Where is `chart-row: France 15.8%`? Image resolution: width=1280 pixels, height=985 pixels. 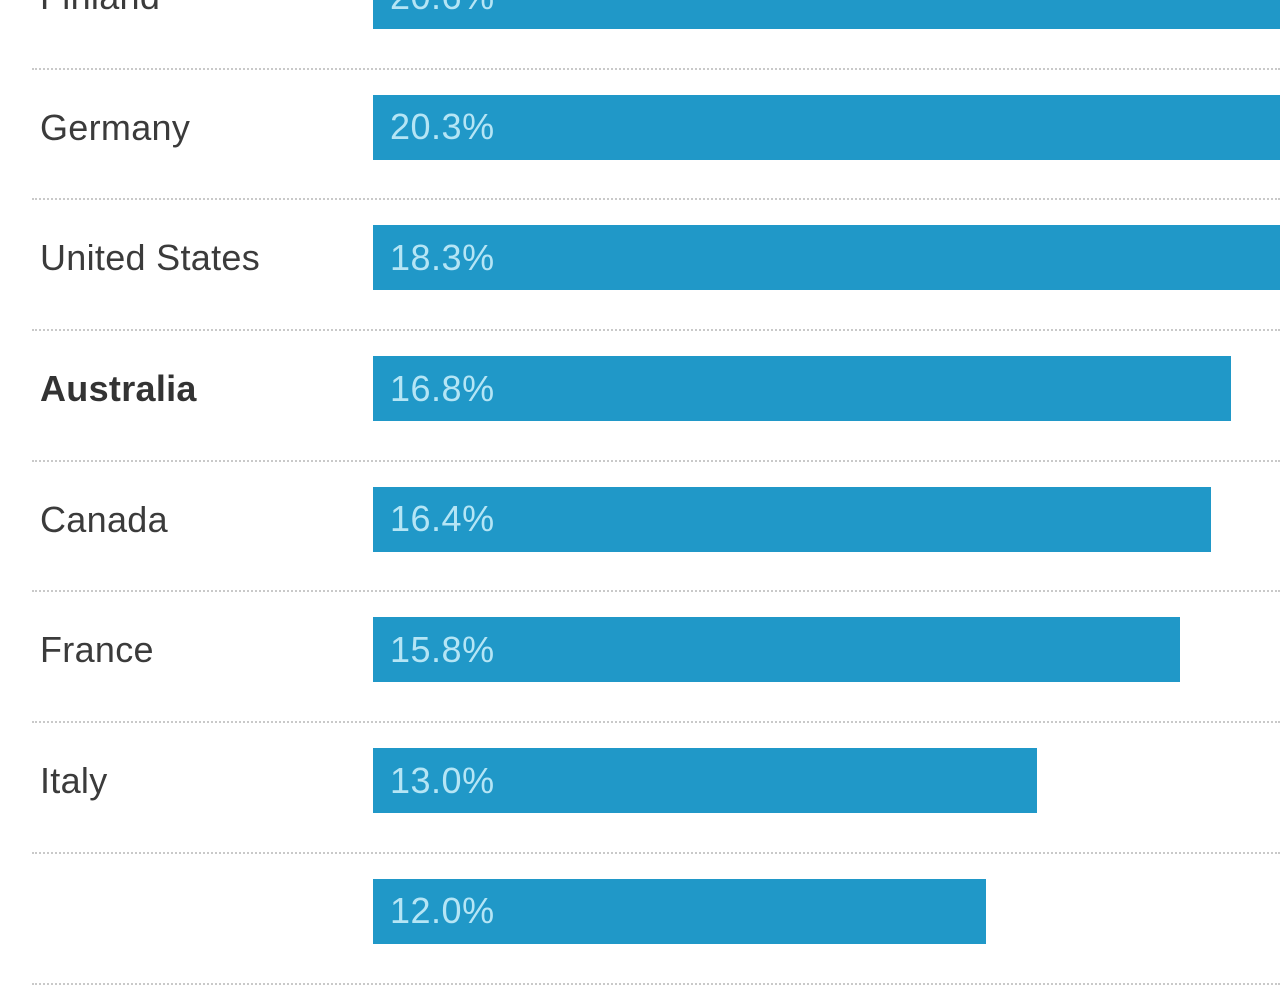
chart-row: France 15.8% is located at coordinates (640, 670).